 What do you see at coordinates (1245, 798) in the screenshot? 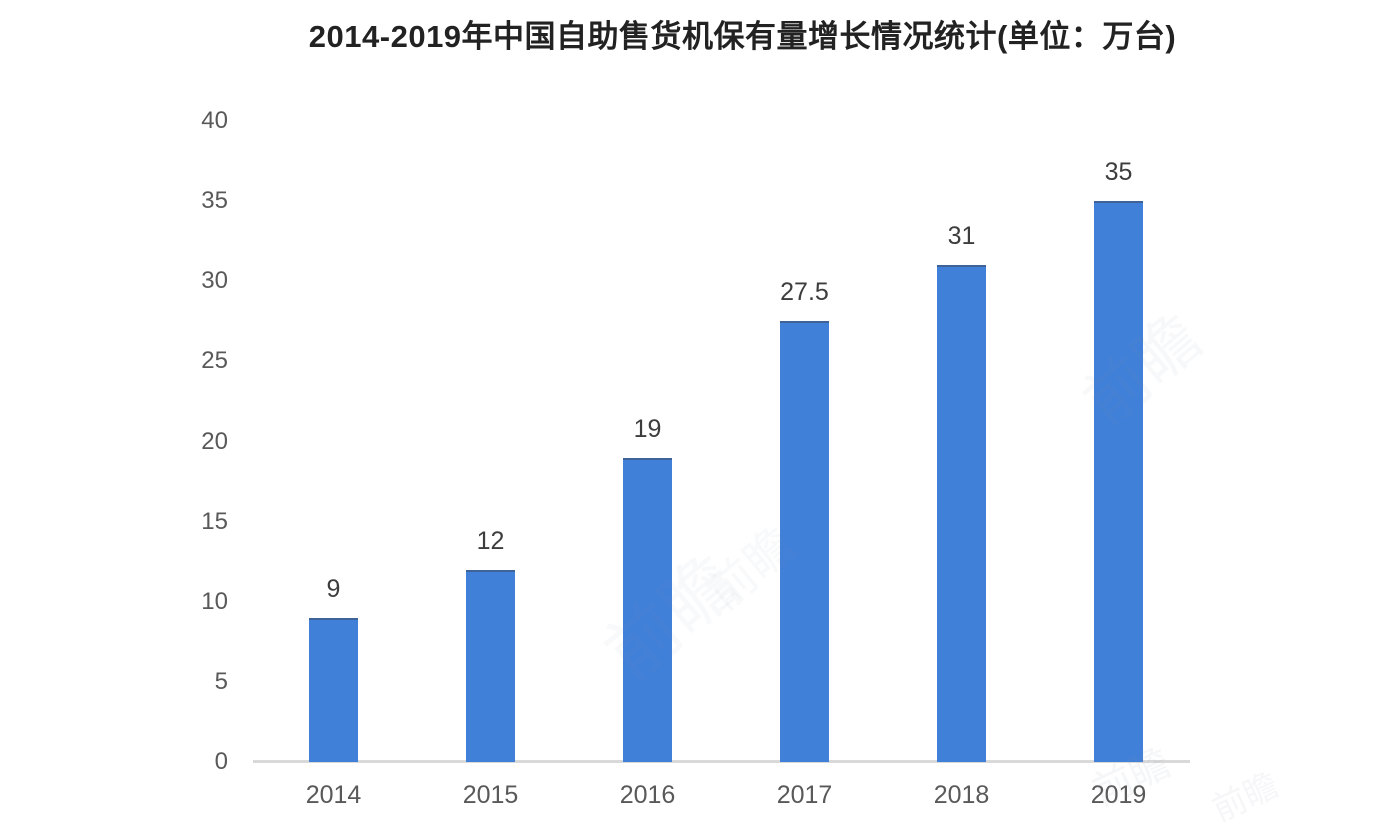
I see `watermark-text: 前瞻` at bounding box center [1245, 798].